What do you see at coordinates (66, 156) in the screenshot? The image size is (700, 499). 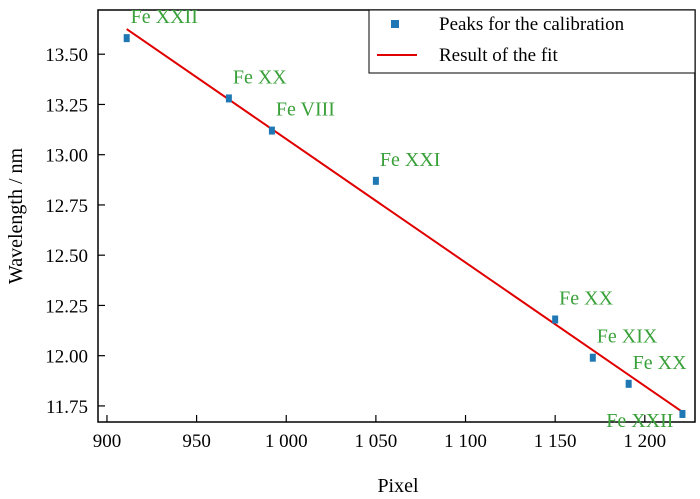 I see `y-tick-label: 13.00` at bounding box center [66, 156].